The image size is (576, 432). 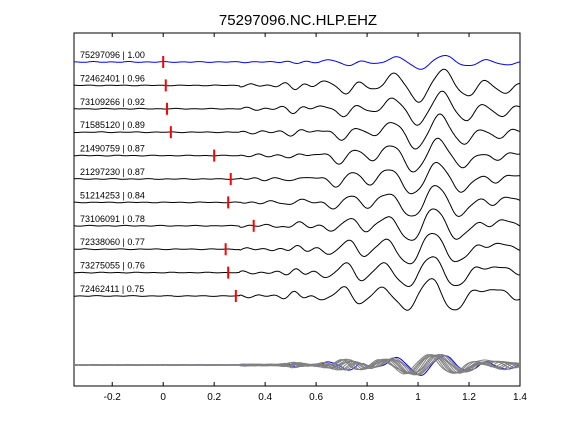 I want to click on trace-label-73106091: 73106091 | 0.78, so click(x=112, y=219).